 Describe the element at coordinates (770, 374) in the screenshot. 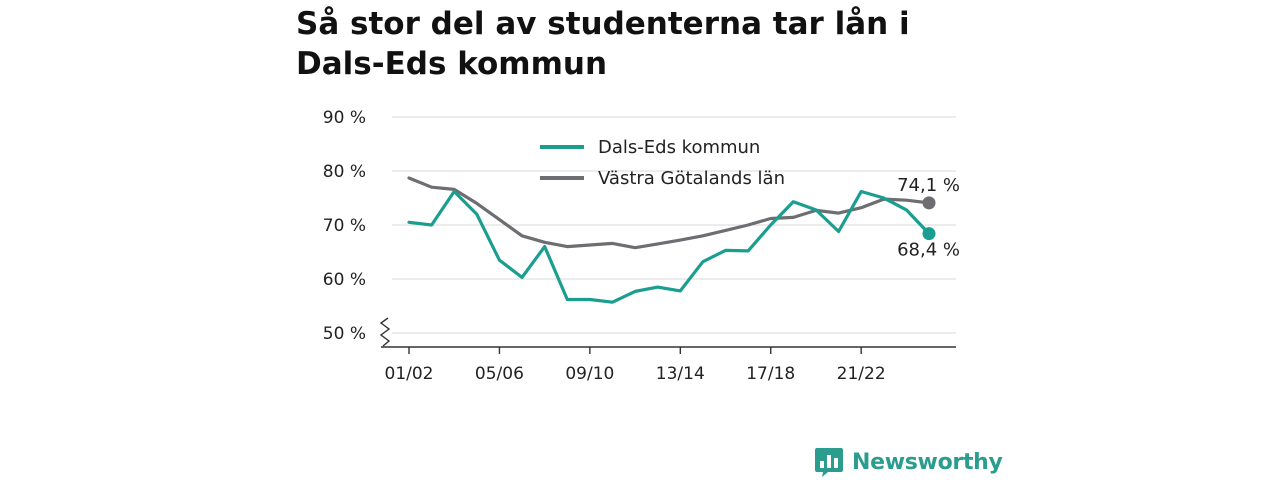

I see `x-tick-label: 17/18` at that location.